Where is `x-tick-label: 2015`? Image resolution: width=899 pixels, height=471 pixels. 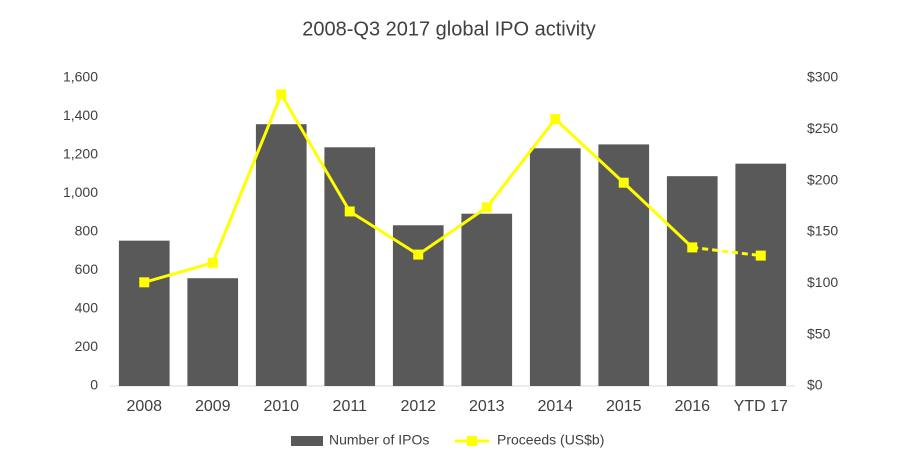
x-tick-label: 2015 is located at coordinates (624, 406).